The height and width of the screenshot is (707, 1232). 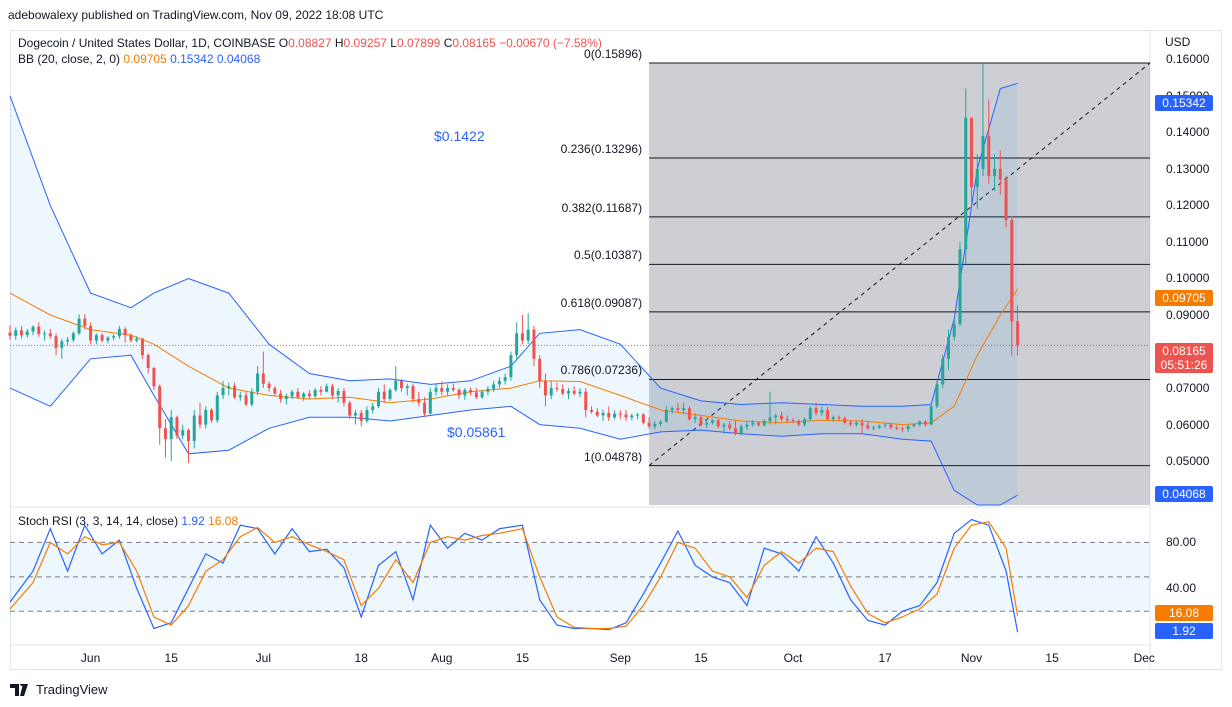 What do you see at coordinates (1184, 613) in the screenshot?
I see `stoch-d-badge: 16.08` at bounding box center [1184, 613].